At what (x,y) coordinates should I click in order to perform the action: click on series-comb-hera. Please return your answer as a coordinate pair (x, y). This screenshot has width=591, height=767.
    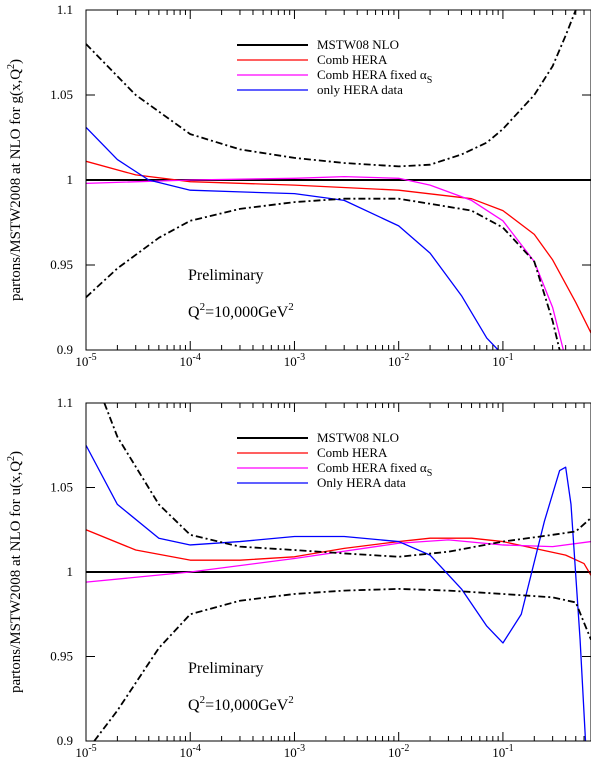
    Looking at the image, I should click on (338, 552).